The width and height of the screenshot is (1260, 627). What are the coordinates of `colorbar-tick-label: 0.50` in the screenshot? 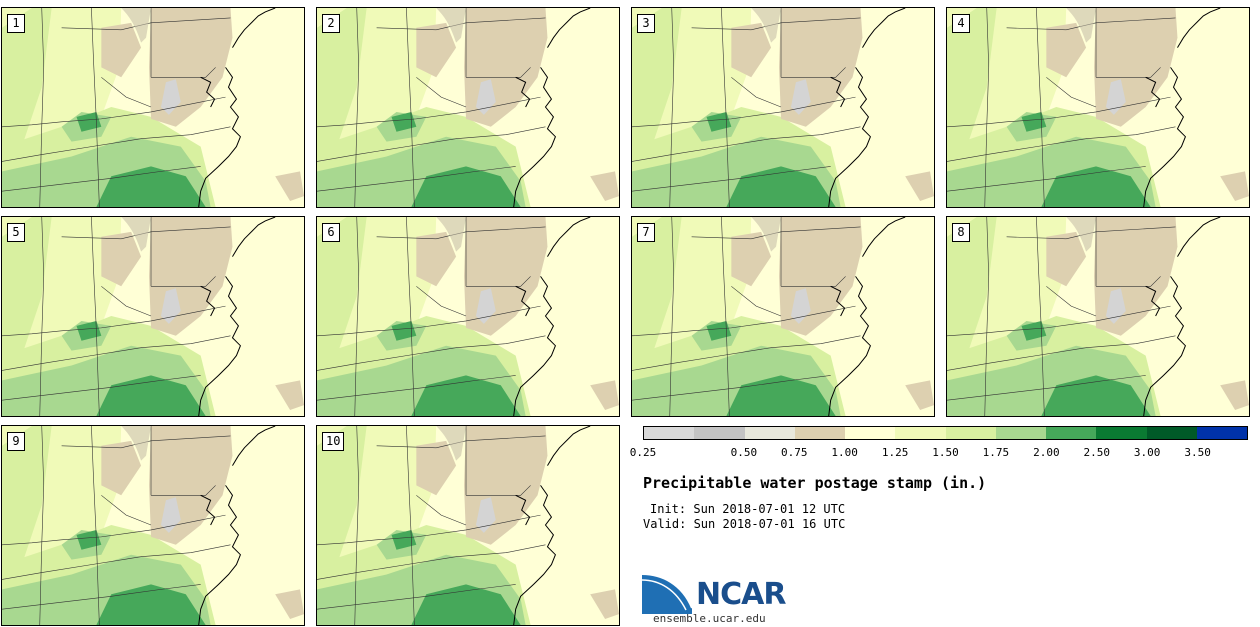 It's located at (744, 452).